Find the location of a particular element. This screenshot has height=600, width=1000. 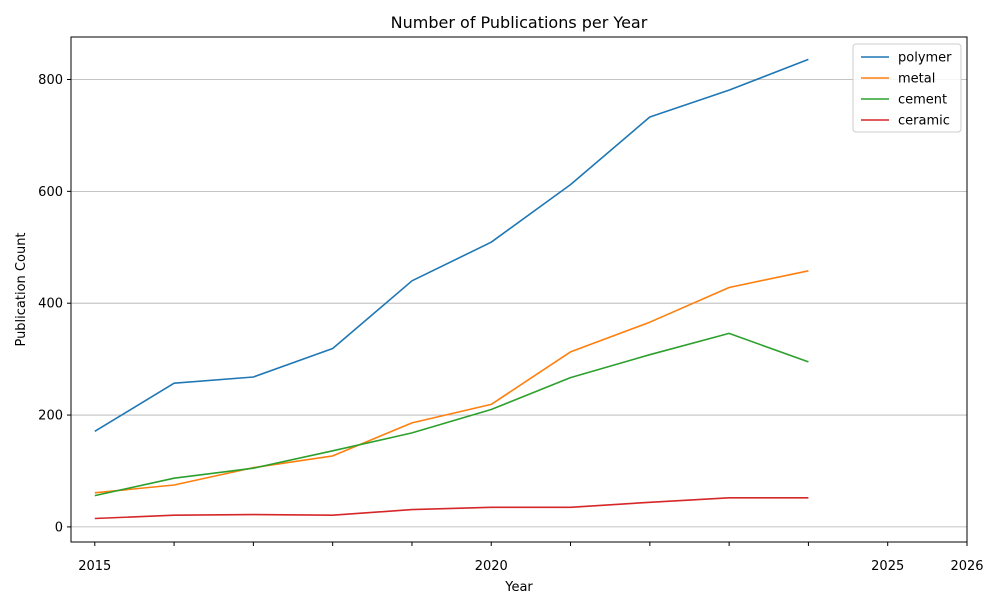

legend-label-ceramic: ceramic is located at coordinates (924, 121).